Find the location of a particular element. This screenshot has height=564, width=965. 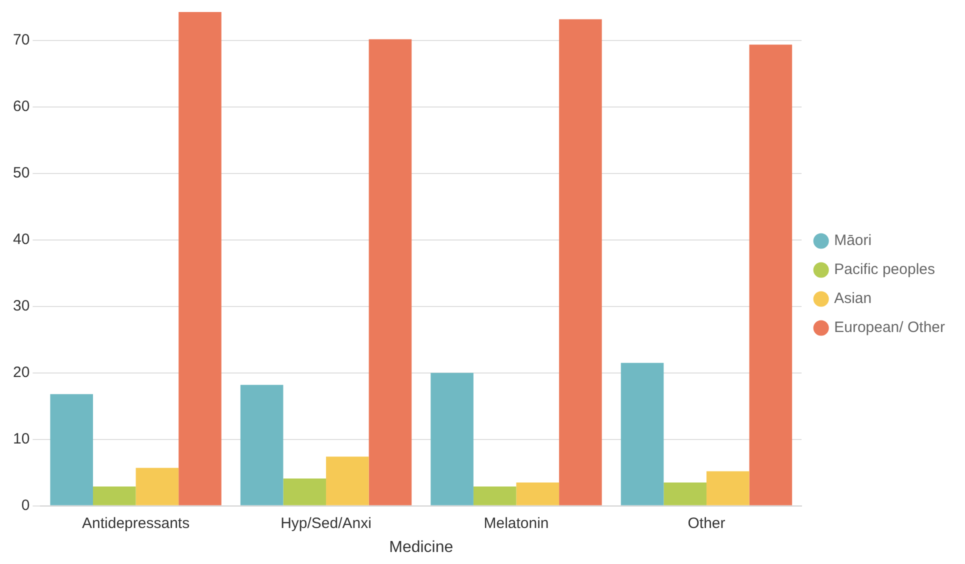

legend-label: Pacific peoples is located at coordinates (885, 269).